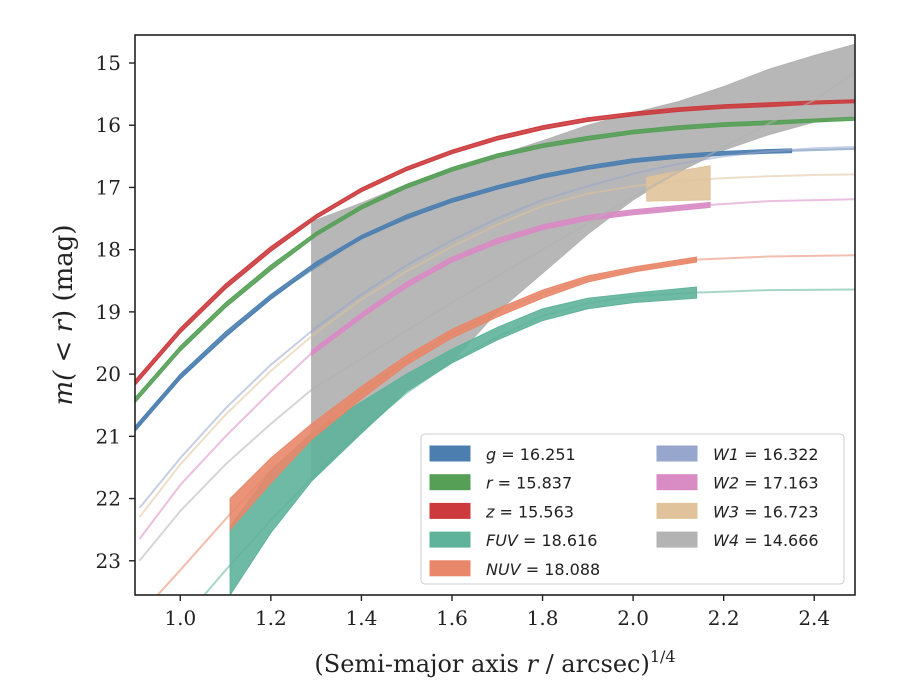  Describe the element at coordinates (108, 436) in the screenshot. I see `y-tick-label: 21` at that location.